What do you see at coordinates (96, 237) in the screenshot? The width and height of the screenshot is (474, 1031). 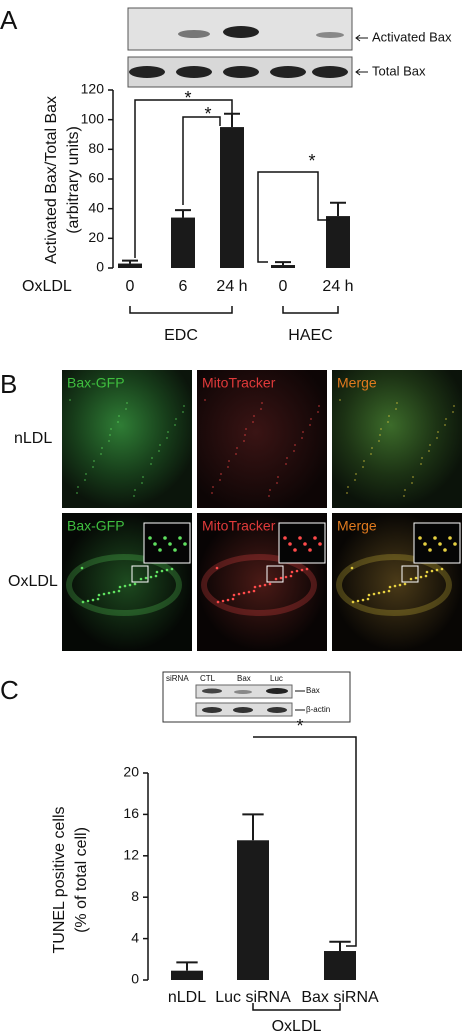 I see `y-tick-label: 20` at bounding box center [96, 237].